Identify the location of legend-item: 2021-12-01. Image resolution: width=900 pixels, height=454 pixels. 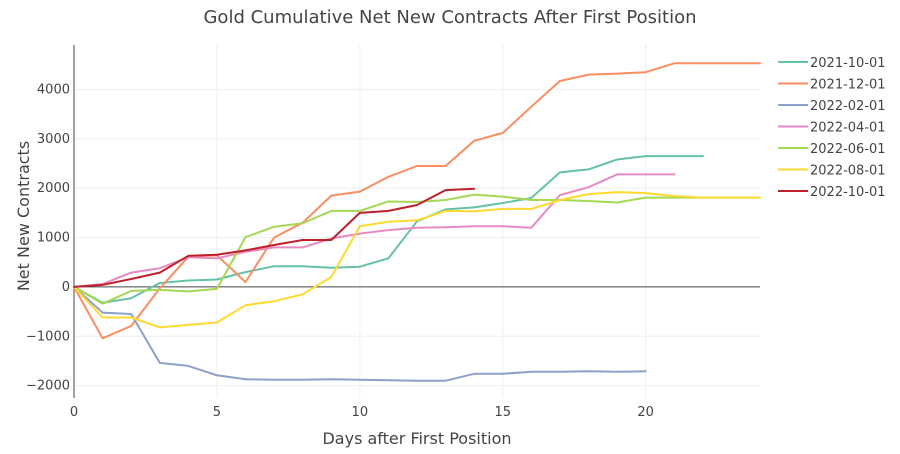
(832, 85).